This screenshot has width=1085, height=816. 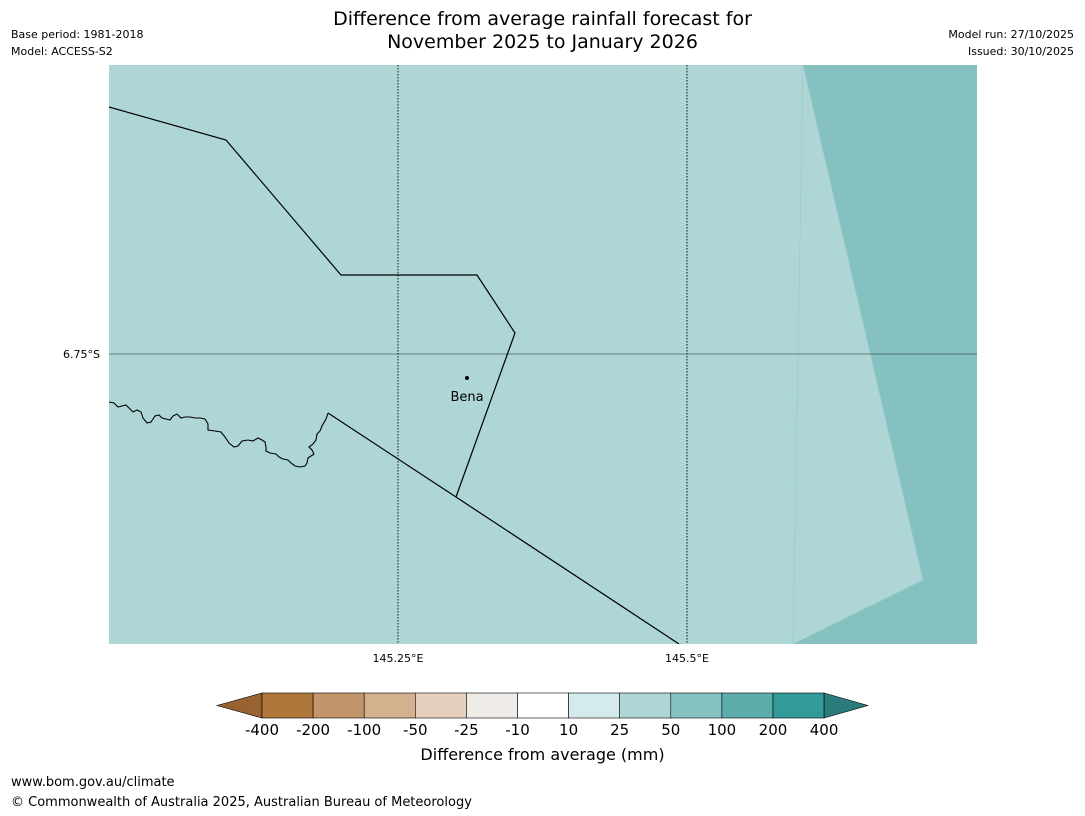 What do you see at coordinates (77, 34) in the screenshot?
I see `base-period-text: Base period: 1981-2018` at bounding box center [77, 34].